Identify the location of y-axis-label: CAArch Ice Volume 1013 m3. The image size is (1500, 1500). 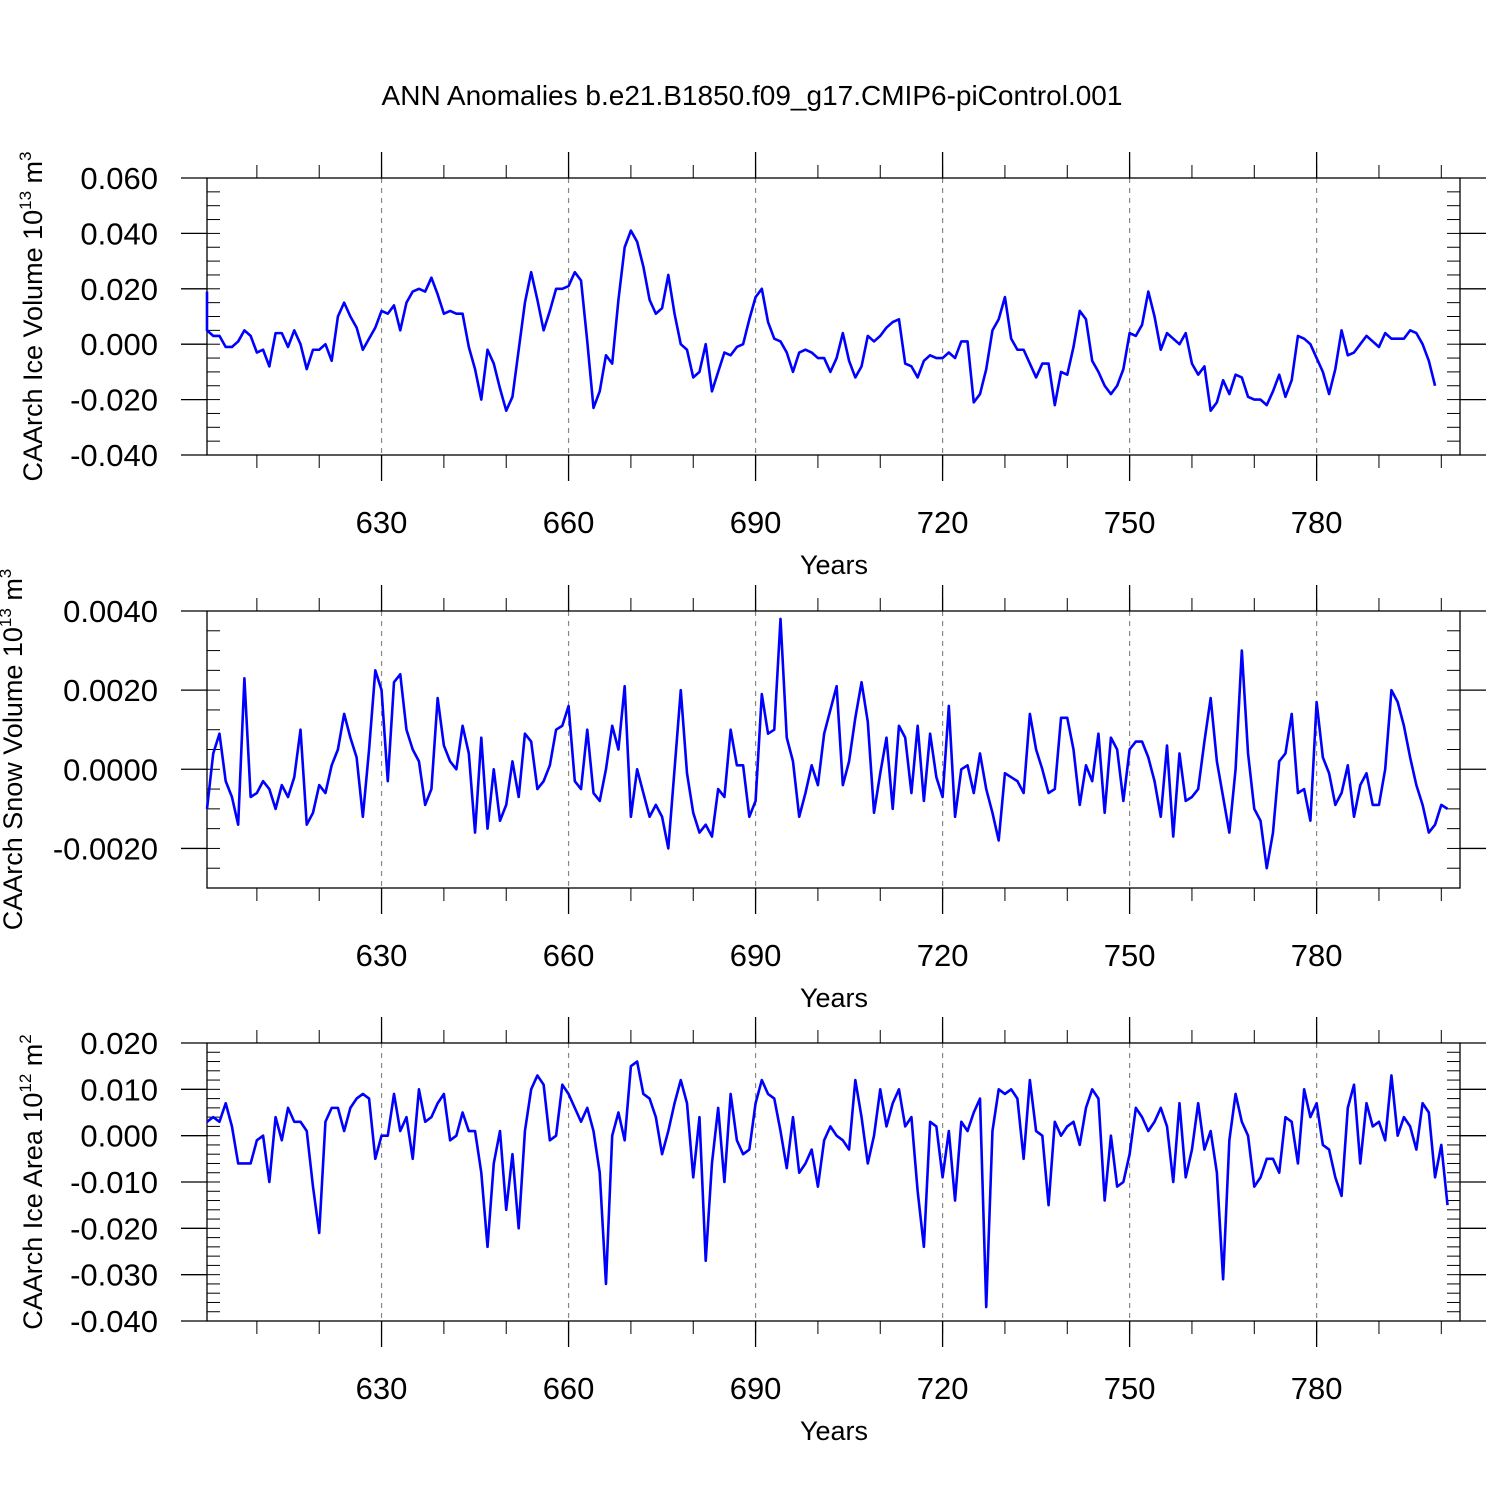
(32, 316).